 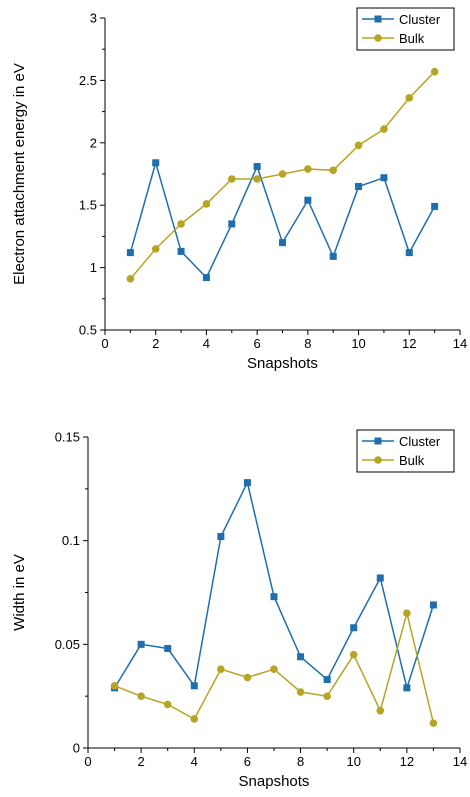 I want to click on cluster-series-line, so click(x=282, y=219).